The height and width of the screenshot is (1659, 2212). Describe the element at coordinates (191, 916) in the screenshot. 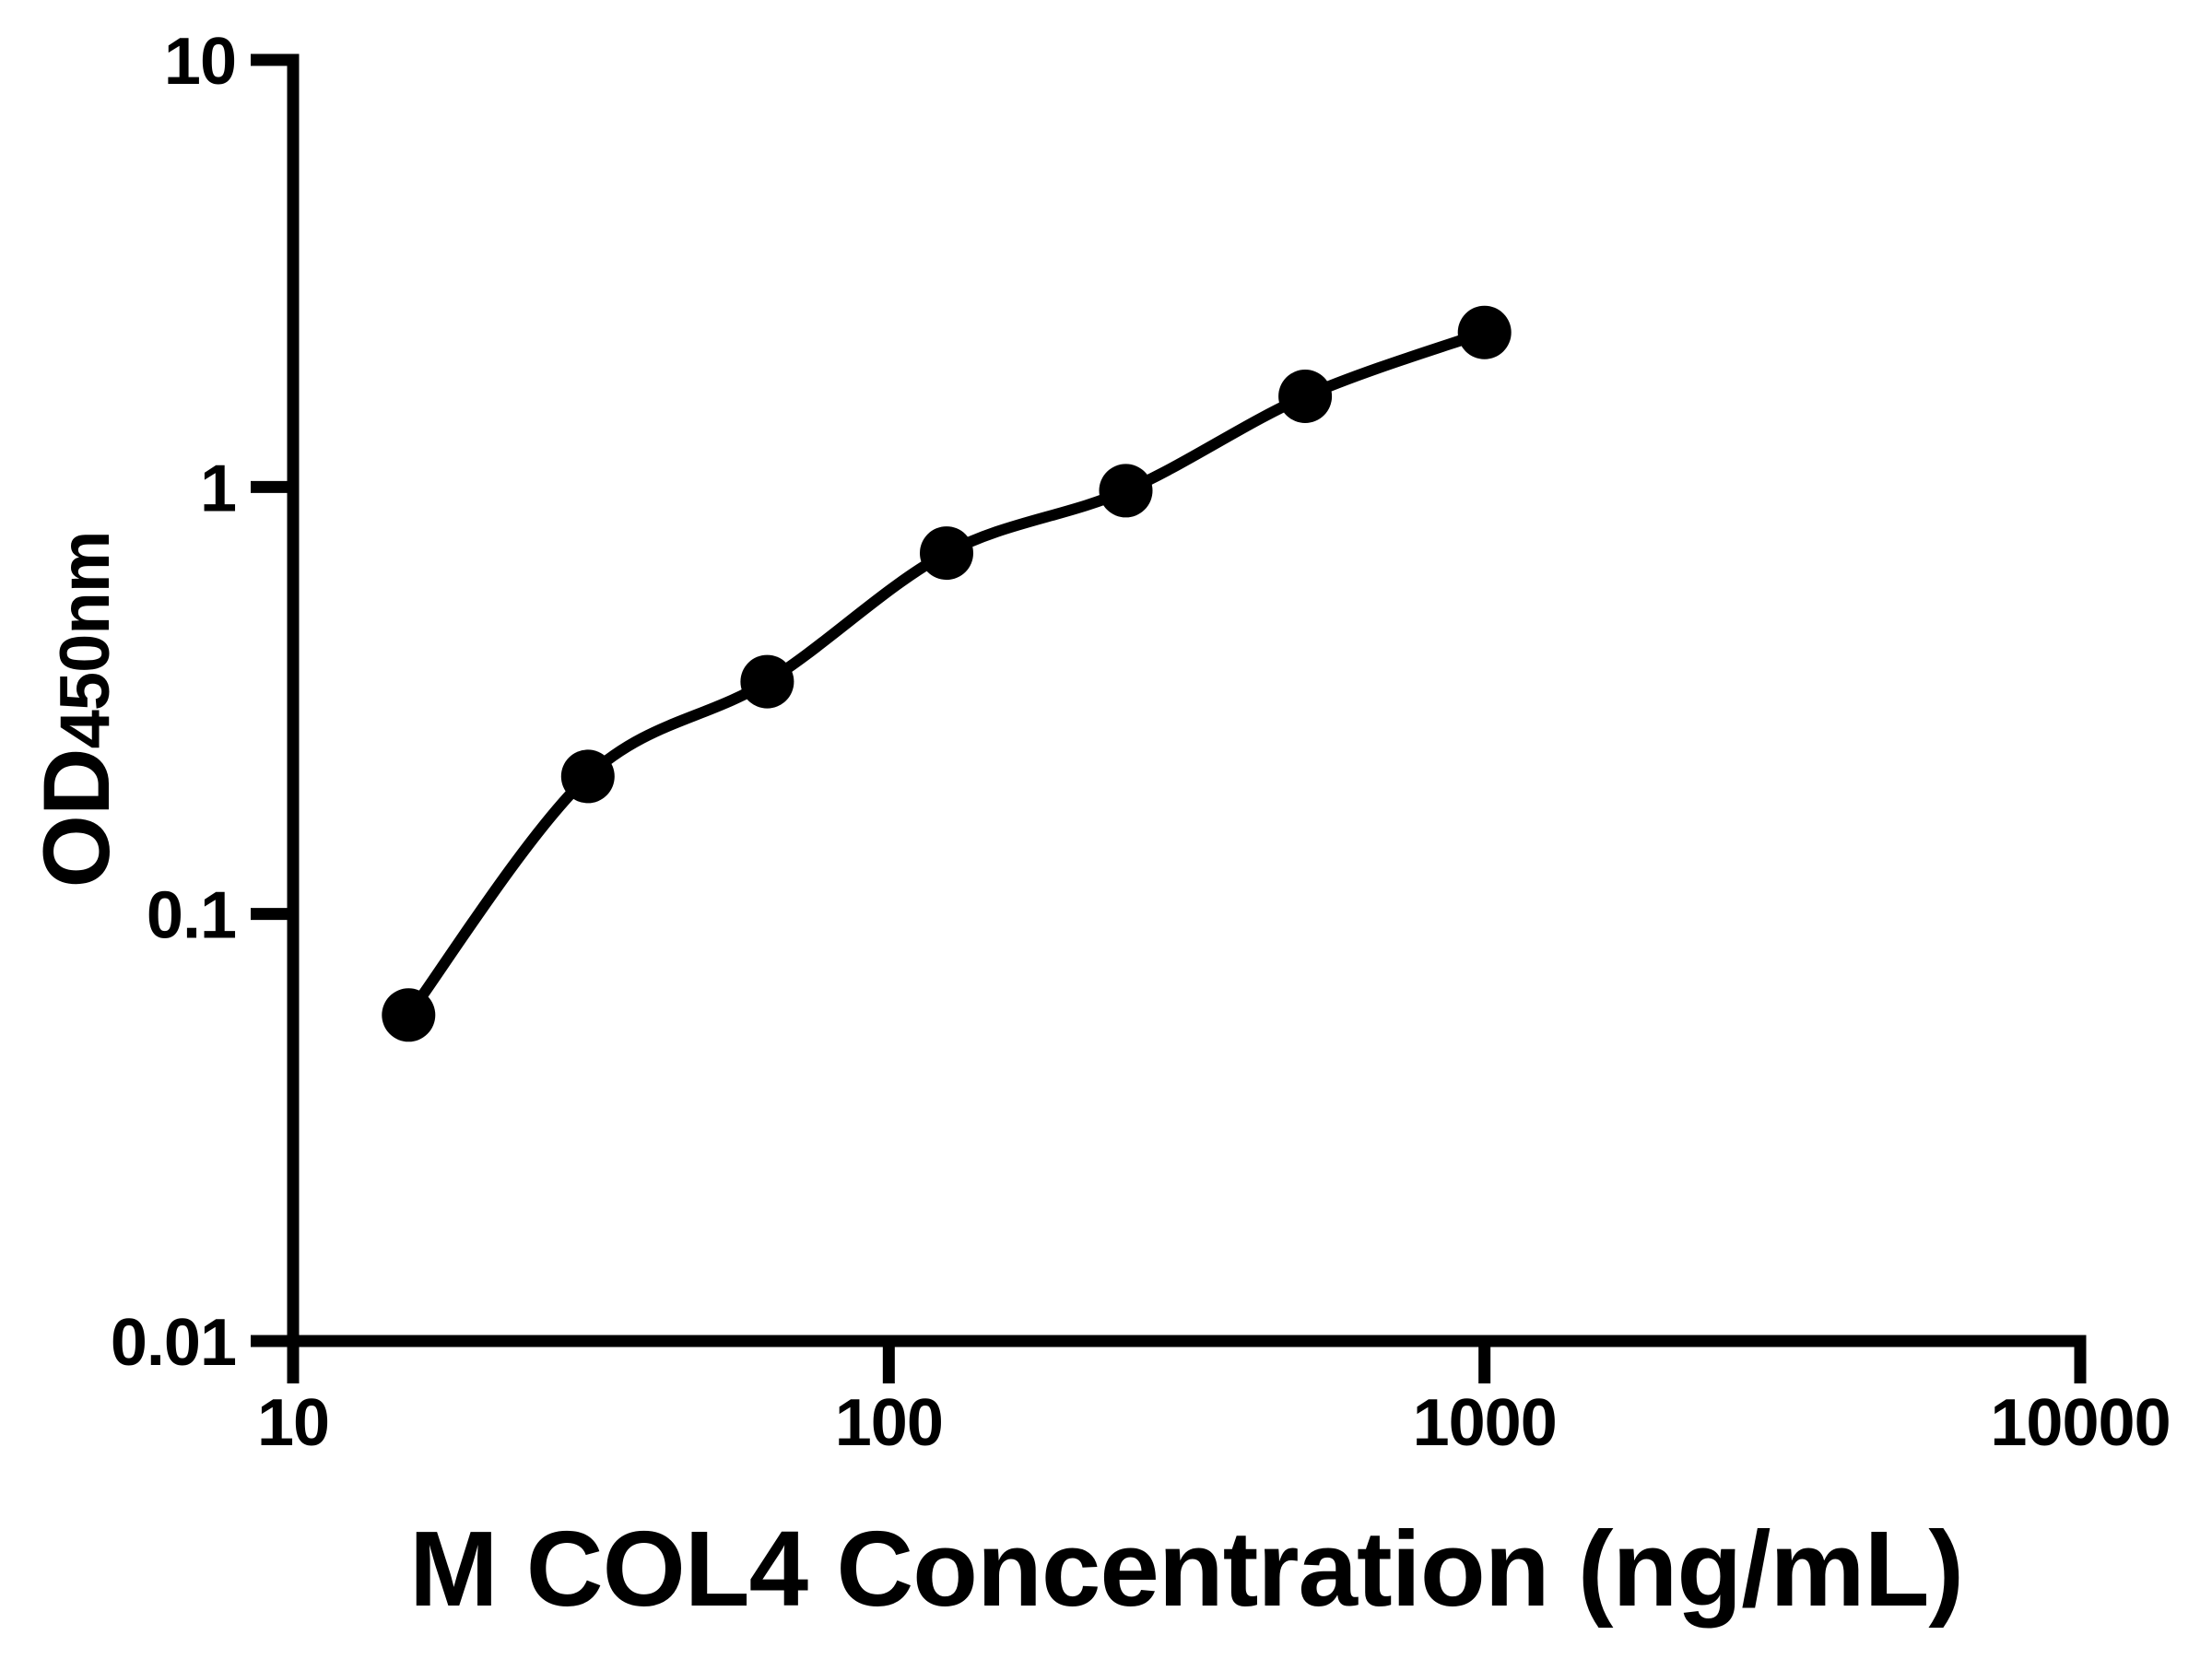

I see `y-tick-label: 0.1` at that location.